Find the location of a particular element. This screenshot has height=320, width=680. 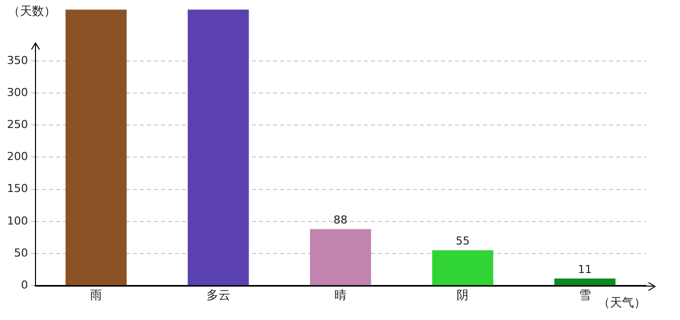

y-tick-label: 350 is located at coordinates (17, 60).